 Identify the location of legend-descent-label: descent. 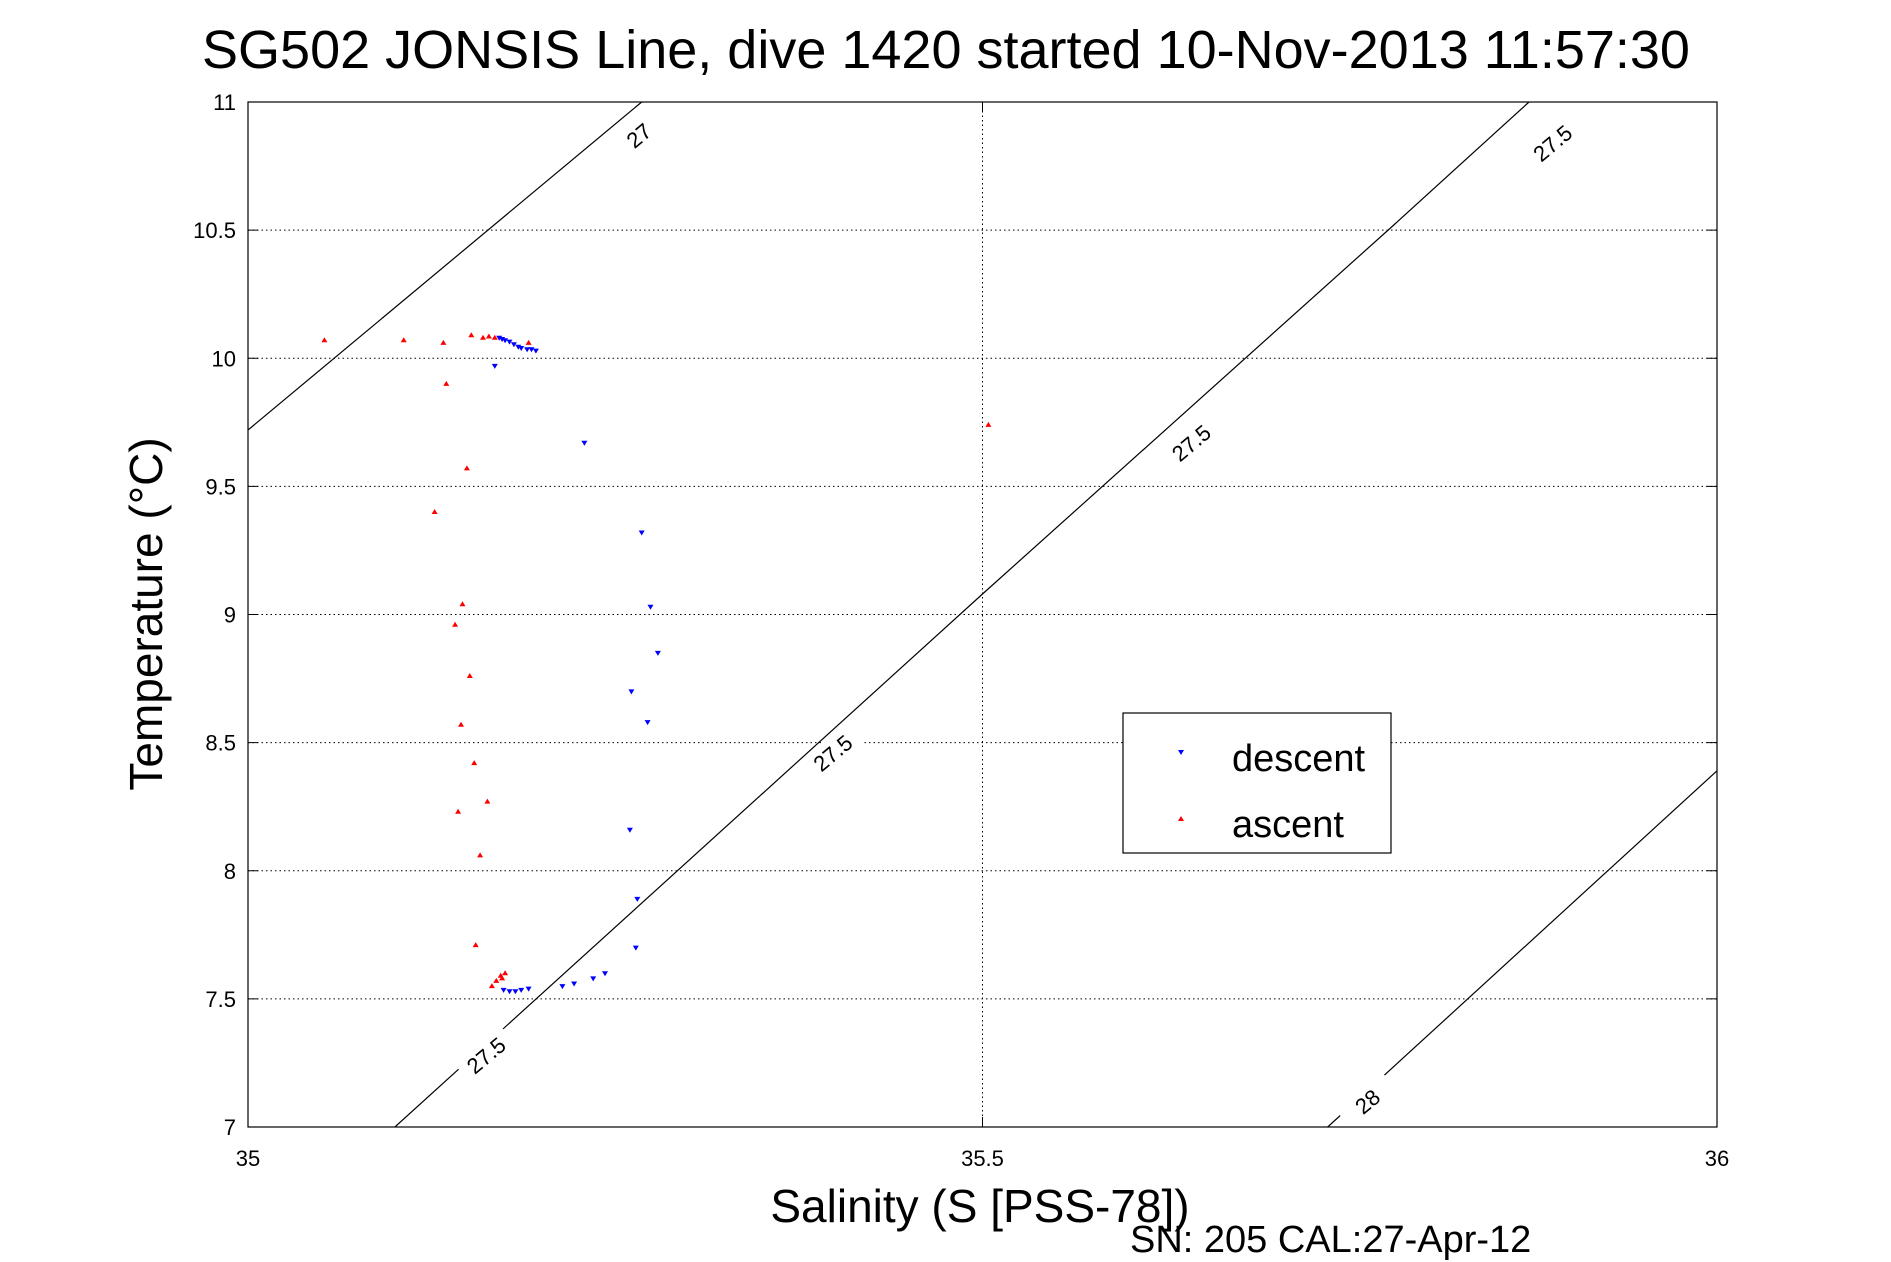
(1299, 759).